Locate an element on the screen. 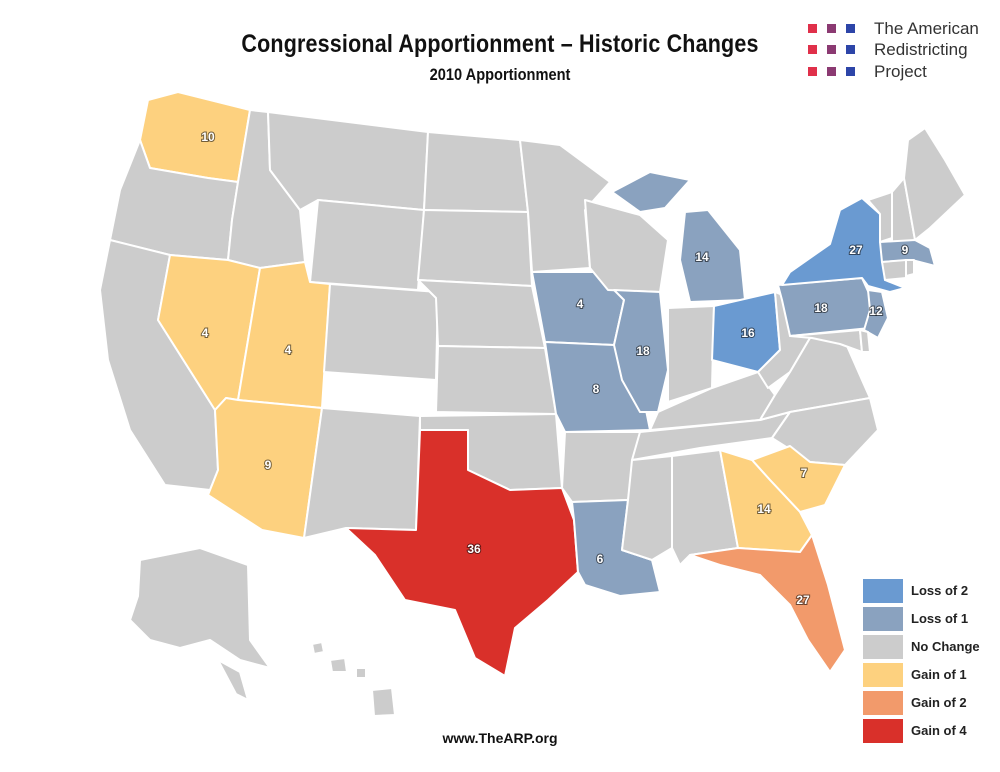 This screenshot has height=772, width=1000. legend-item: Gain of 2 is located at coordinates (928, 704).